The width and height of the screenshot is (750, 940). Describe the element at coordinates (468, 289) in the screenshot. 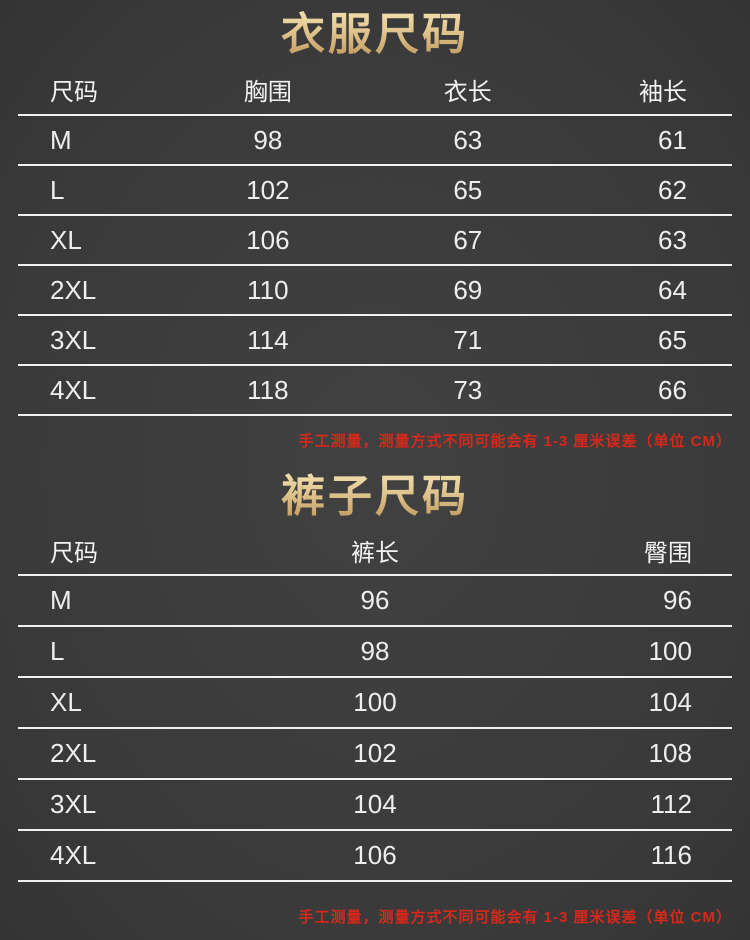

I see `measurement-cell: 69` at that location.